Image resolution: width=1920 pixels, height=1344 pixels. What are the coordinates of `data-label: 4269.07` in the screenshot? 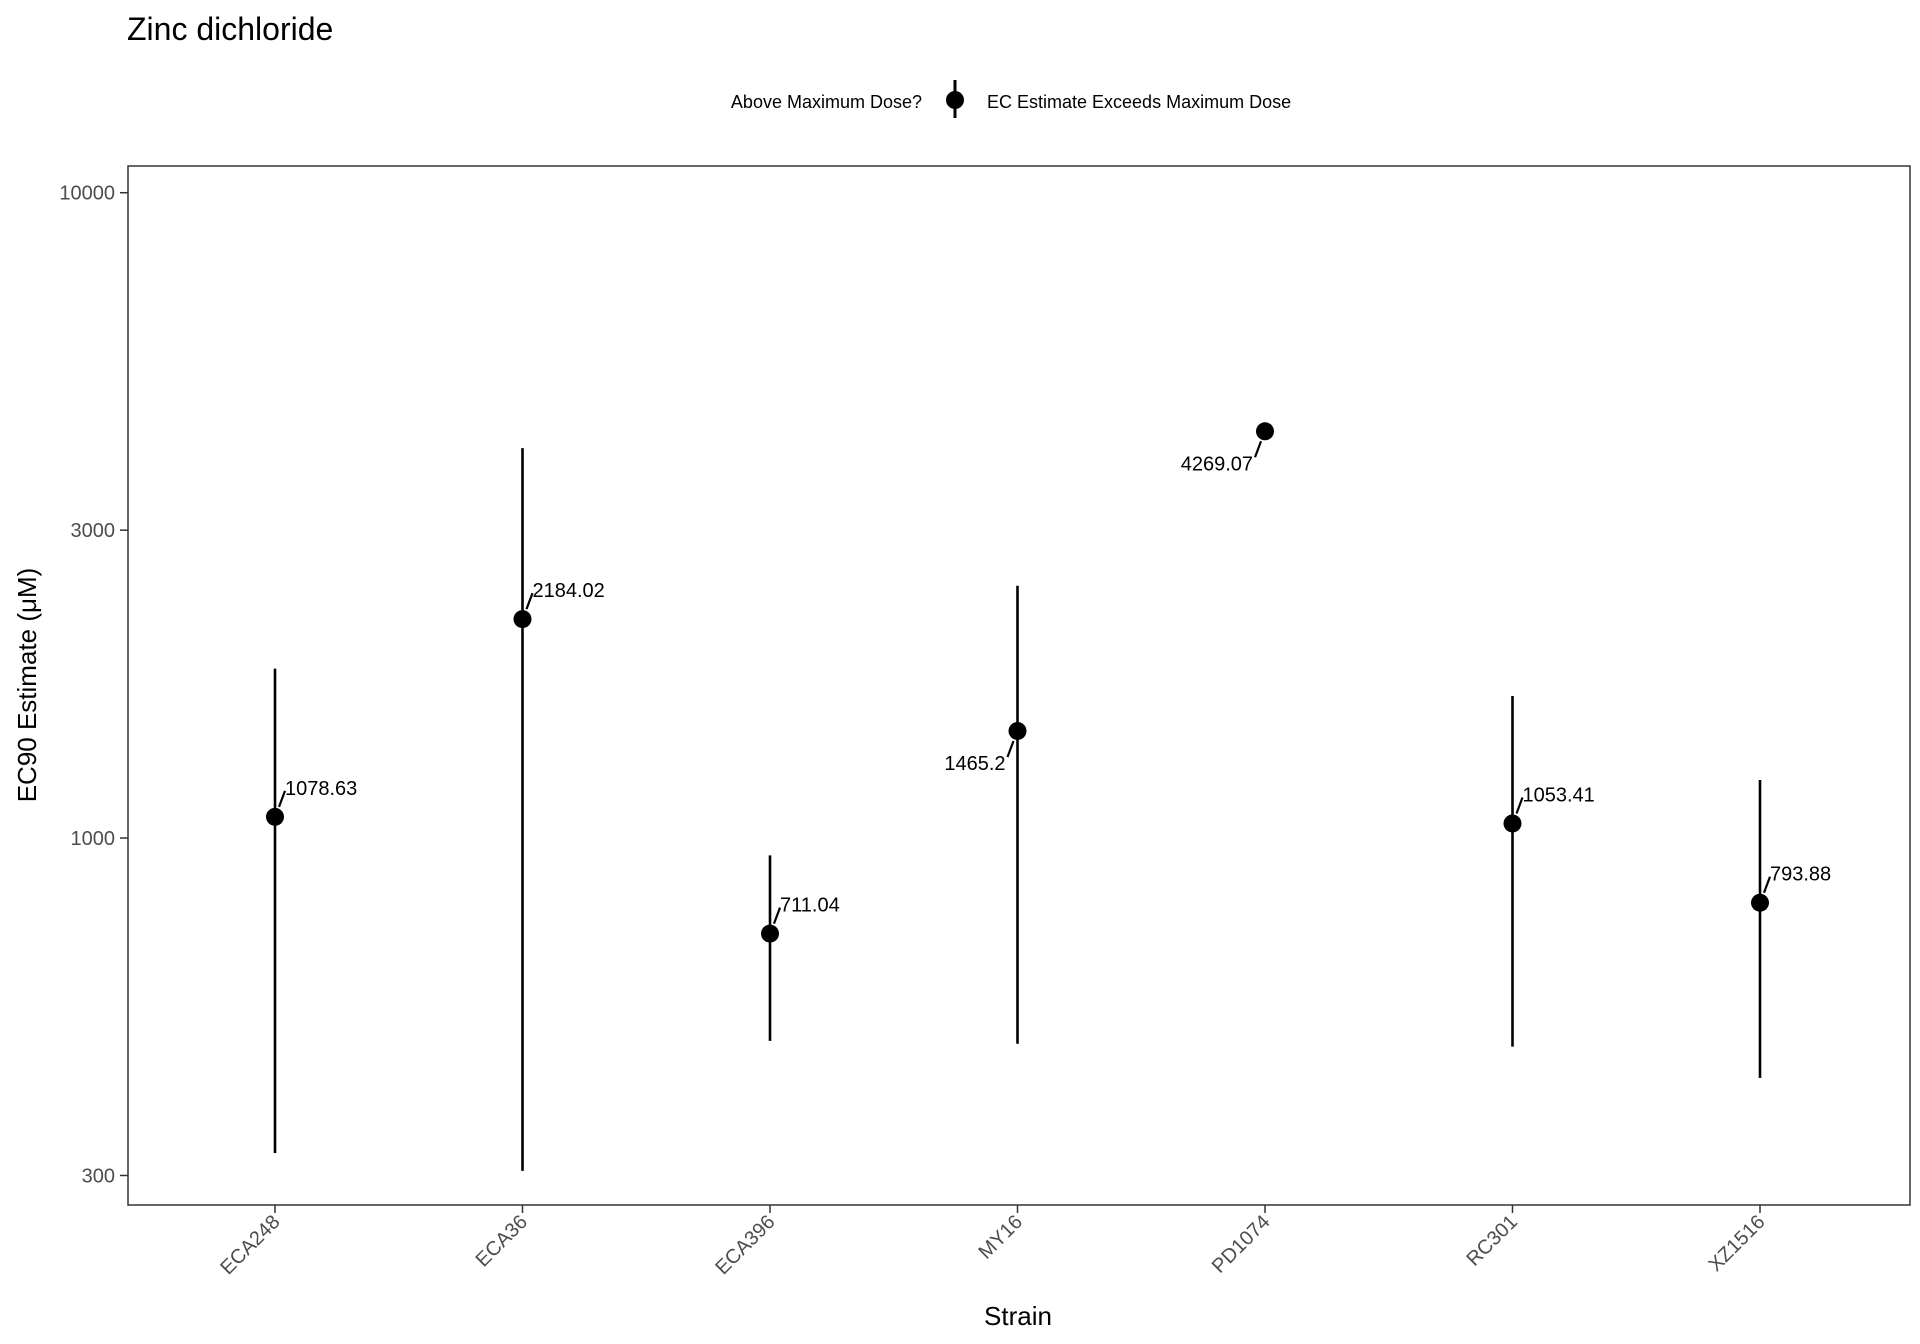 It's located at (1217, 464).